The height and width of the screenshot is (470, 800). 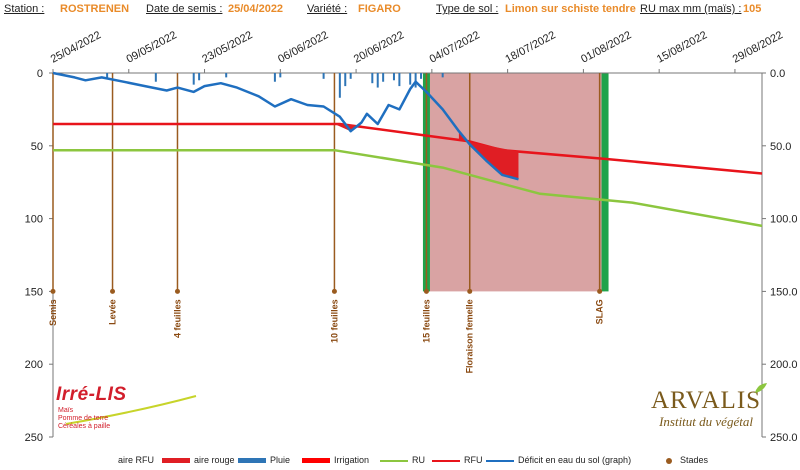 What do you see at coordinates (34, 365) in the screenshot?
I see `y-tick-label-left: 200` at bounding box center [34, 365].